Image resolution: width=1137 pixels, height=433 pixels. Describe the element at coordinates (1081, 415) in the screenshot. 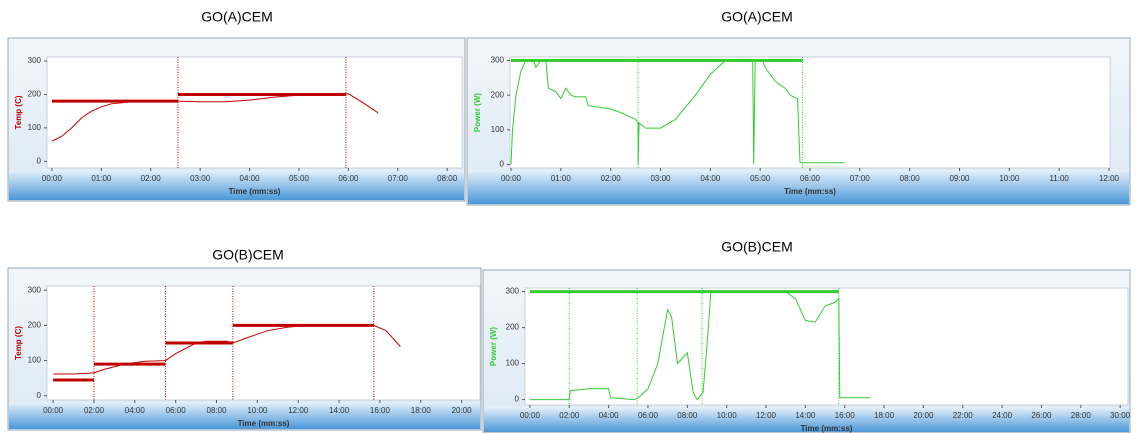

I see `x-tick-label: 28:00` at that location.